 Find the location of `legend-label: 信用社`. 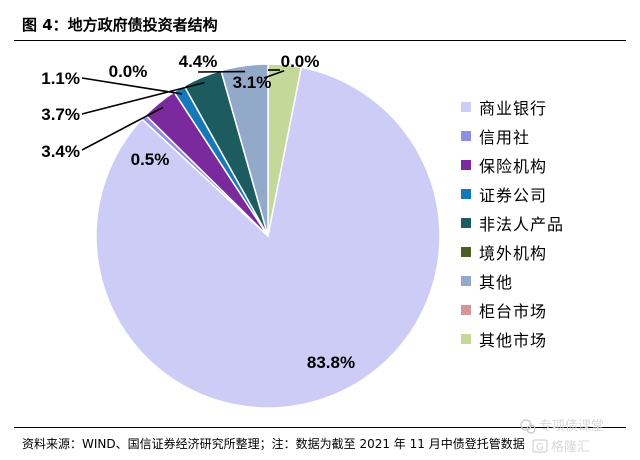

legend-label: 信用社 is located at coordinates (504, 136).